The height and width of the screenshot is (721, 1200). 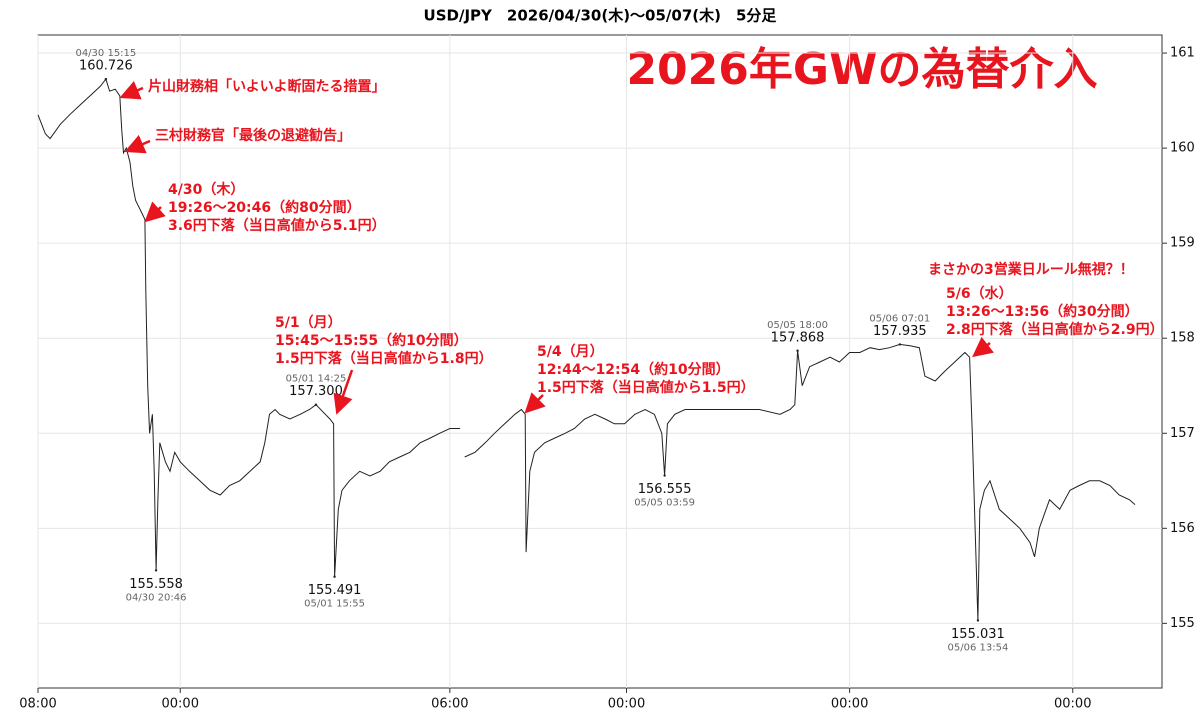 I want to click on annotation-text: 15:45～15:55（約10分間）, so click(x=371, y=340).